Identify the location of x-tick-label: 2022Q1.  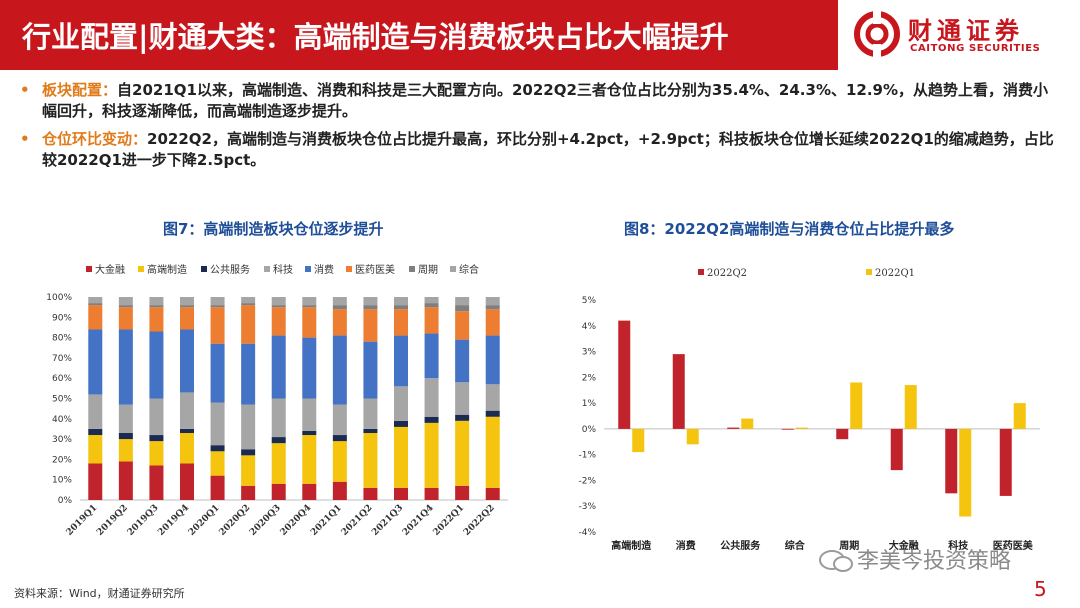
(449, 520).